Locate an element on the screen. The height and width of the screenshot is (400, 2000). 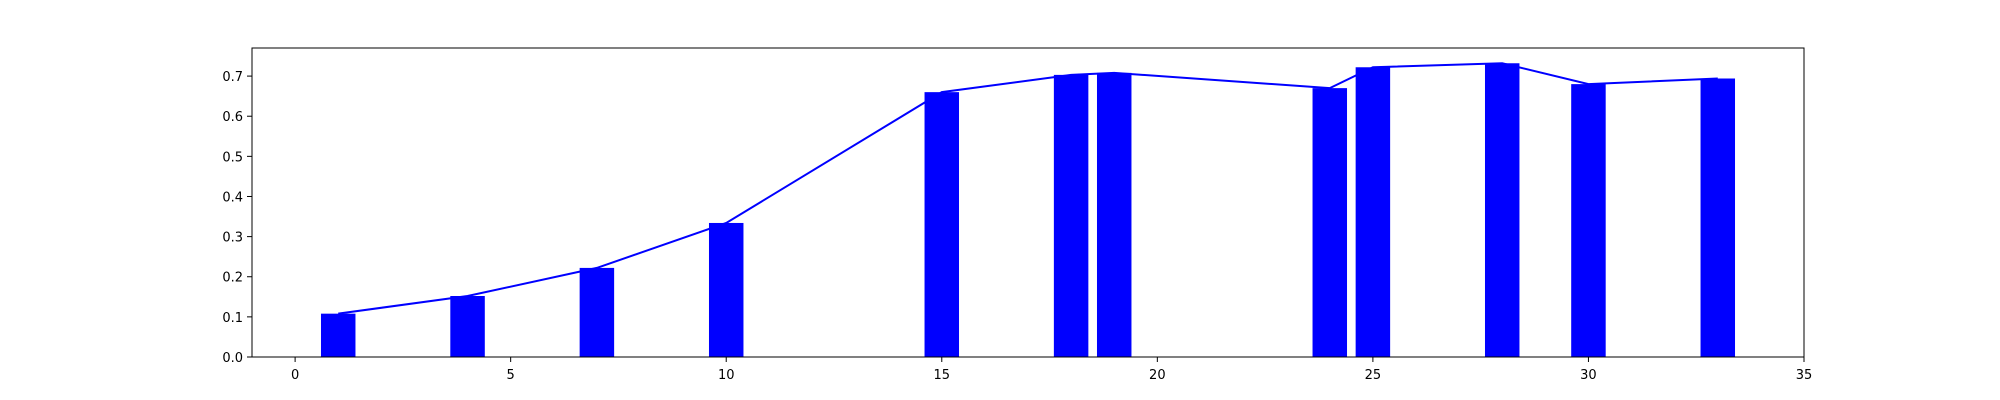
x-tick-label-6: 30 is located at coordinates (1588, 375).